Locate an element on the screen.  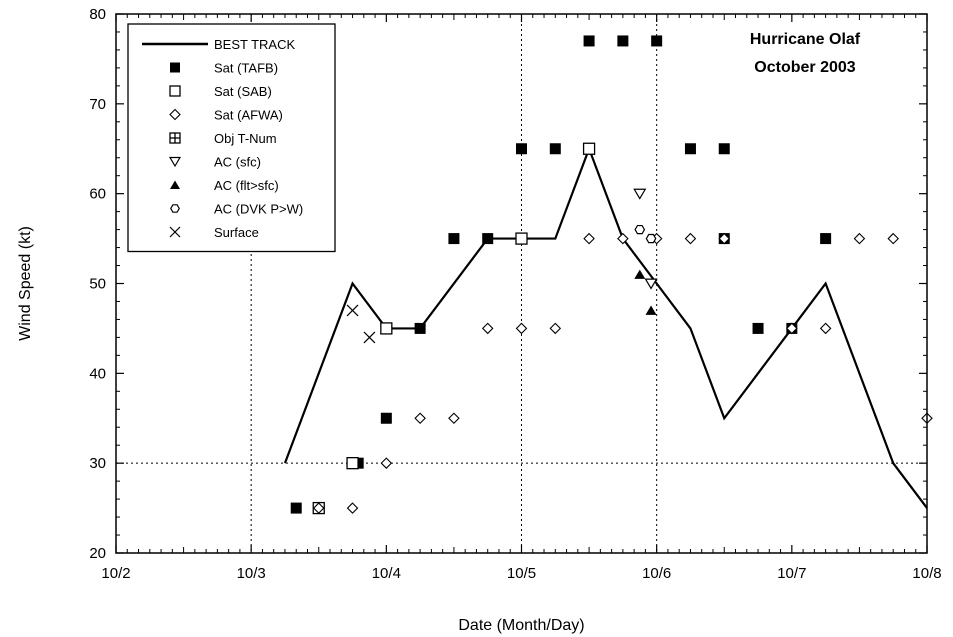
legend-label: AC (sfc) is located at coordinates (237, 162).